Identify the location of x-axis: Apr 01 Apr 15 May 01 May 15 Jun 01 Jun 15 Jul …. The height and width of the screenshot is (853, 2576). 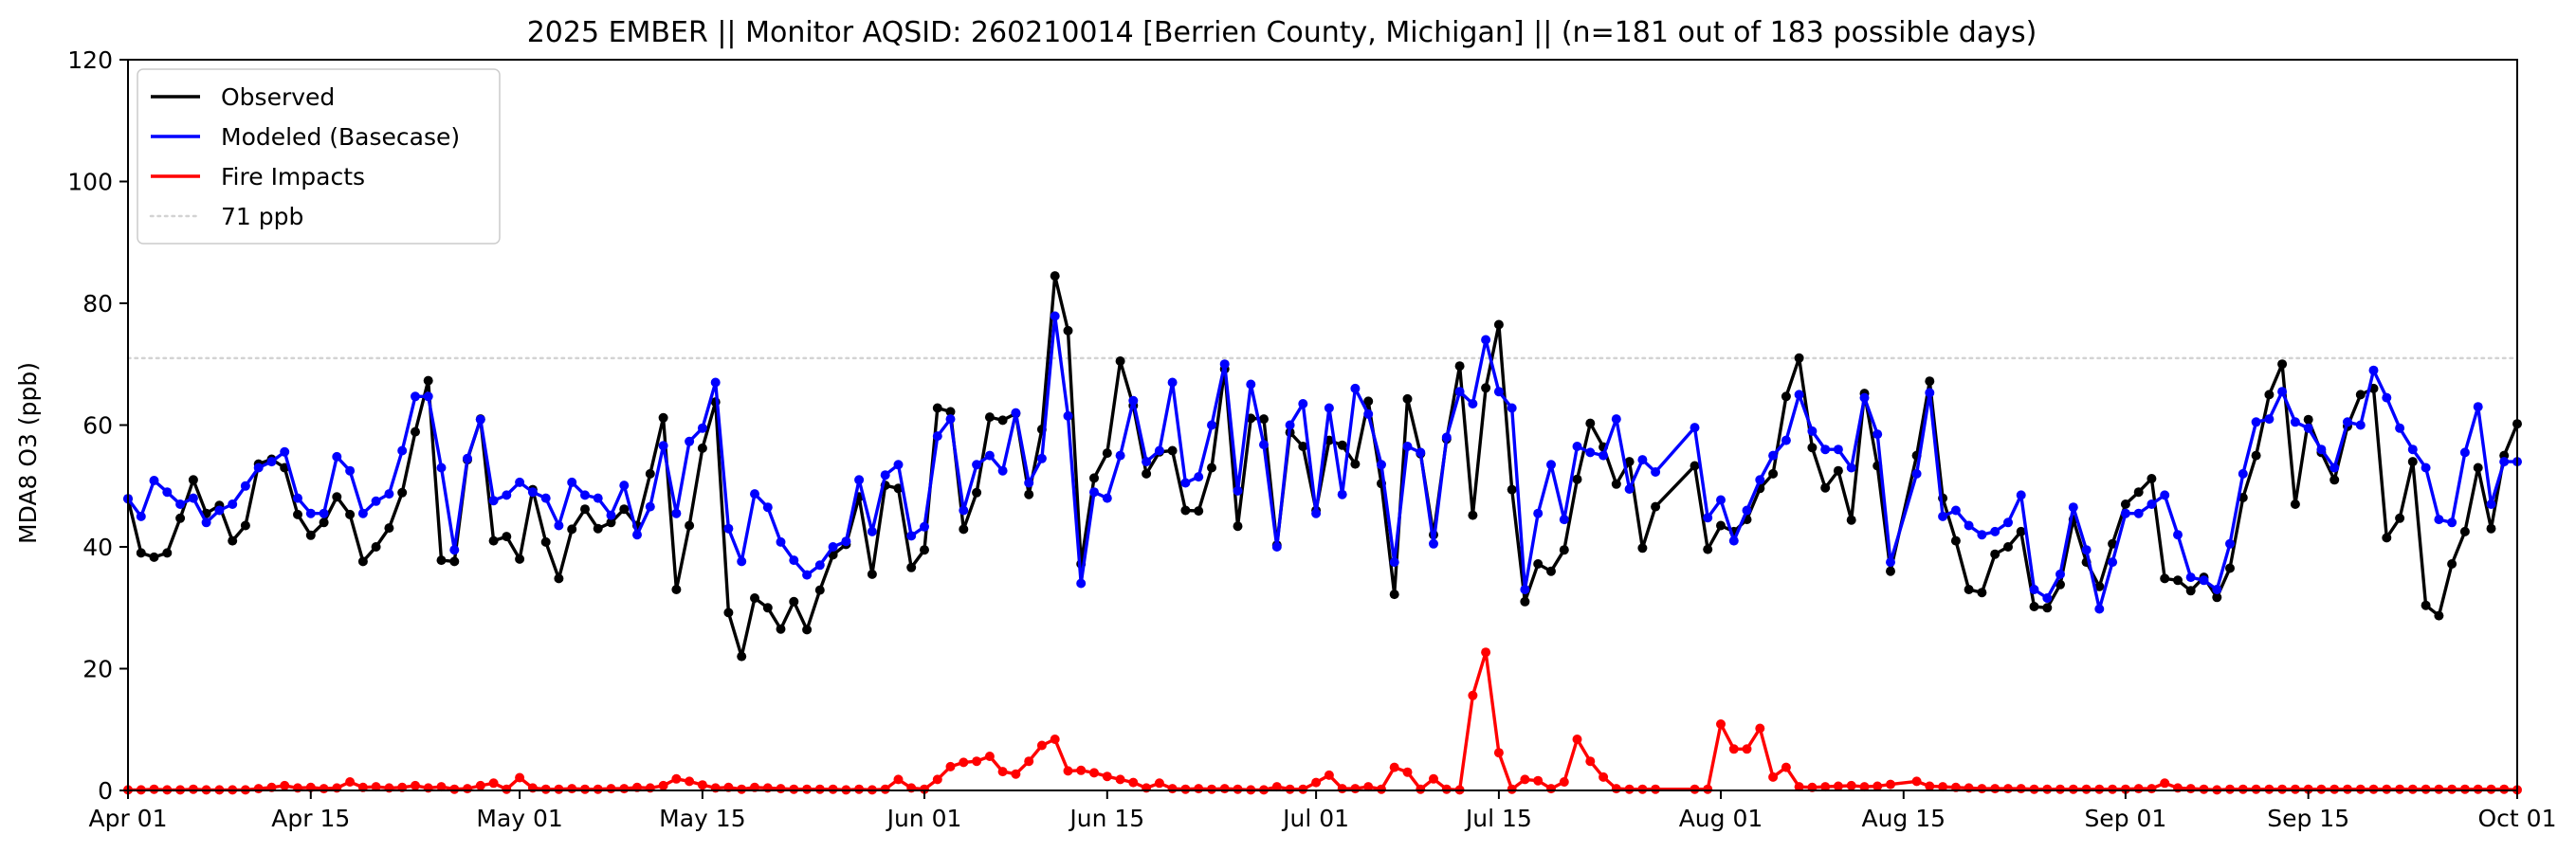
(1322, 811).